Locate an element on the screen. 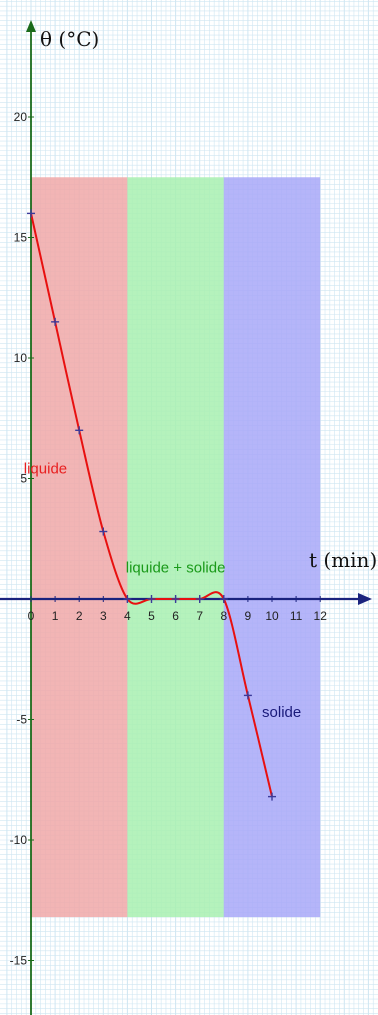 This screenshot has height=1015, width=378. y-tick-label: -5 is located at coordinates (21, 720).